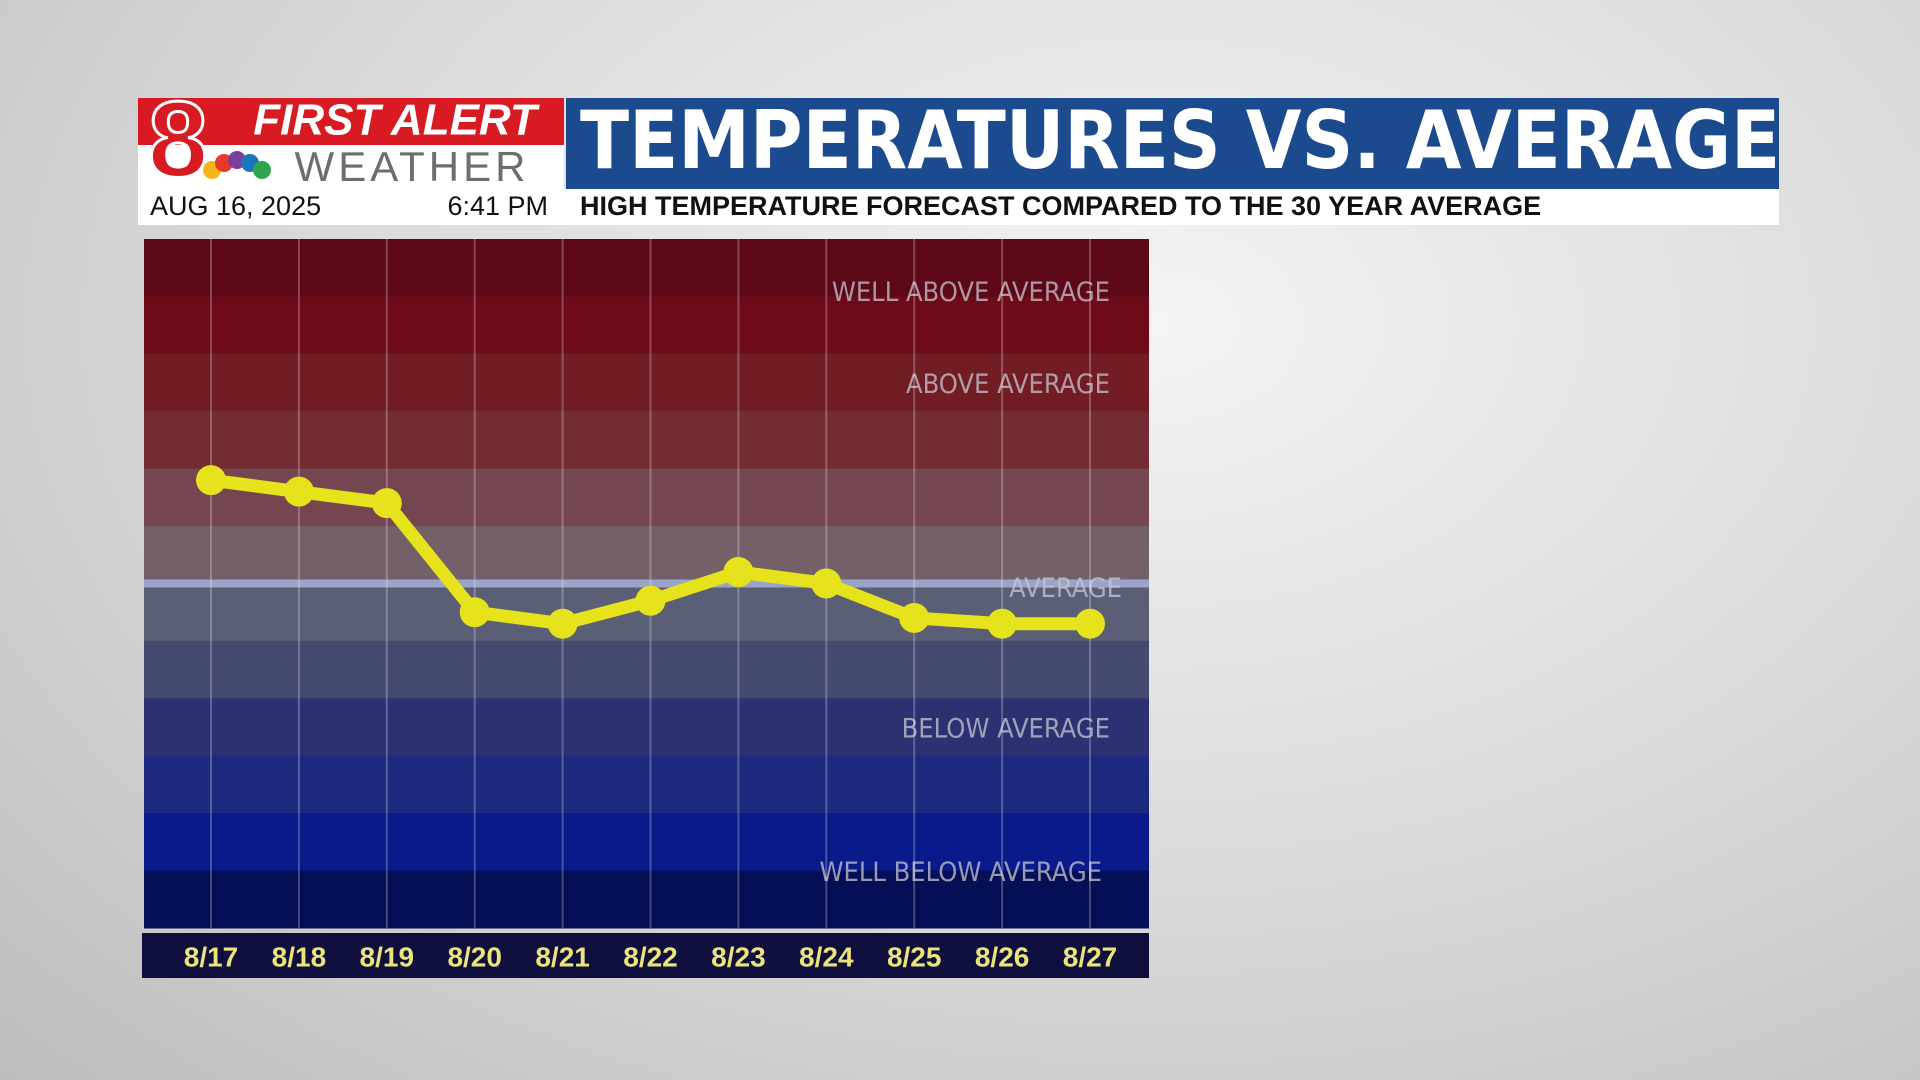 The height and width of the screenshot is (1080, 1920). What do you see at coordinates (1172, 143) in the screenshot?
I see `title-bar` at bounding box center [1172, 143].